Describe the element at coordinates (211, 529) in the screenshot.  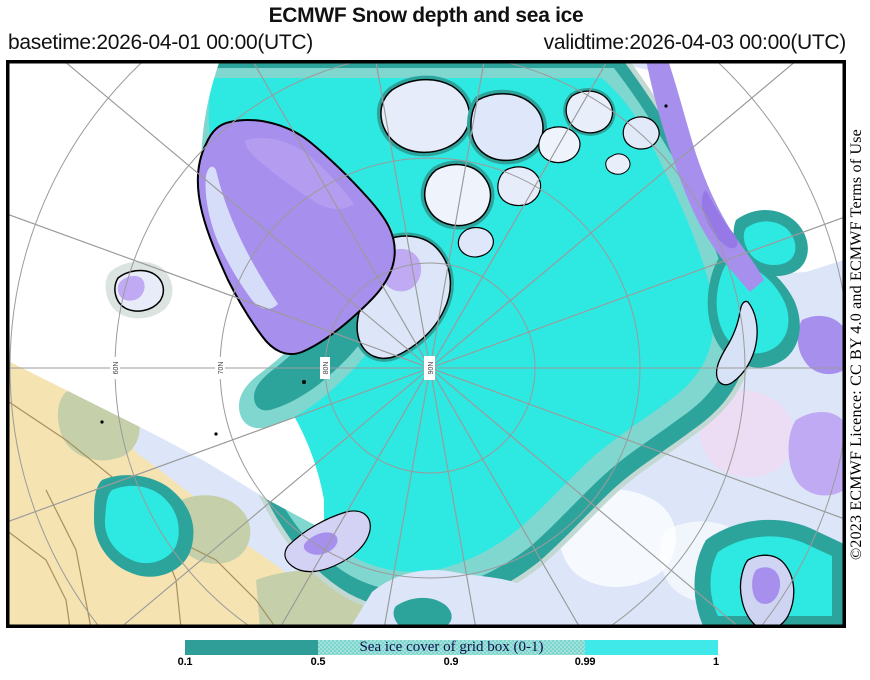
I see `sparse-veg-patch` at that location.